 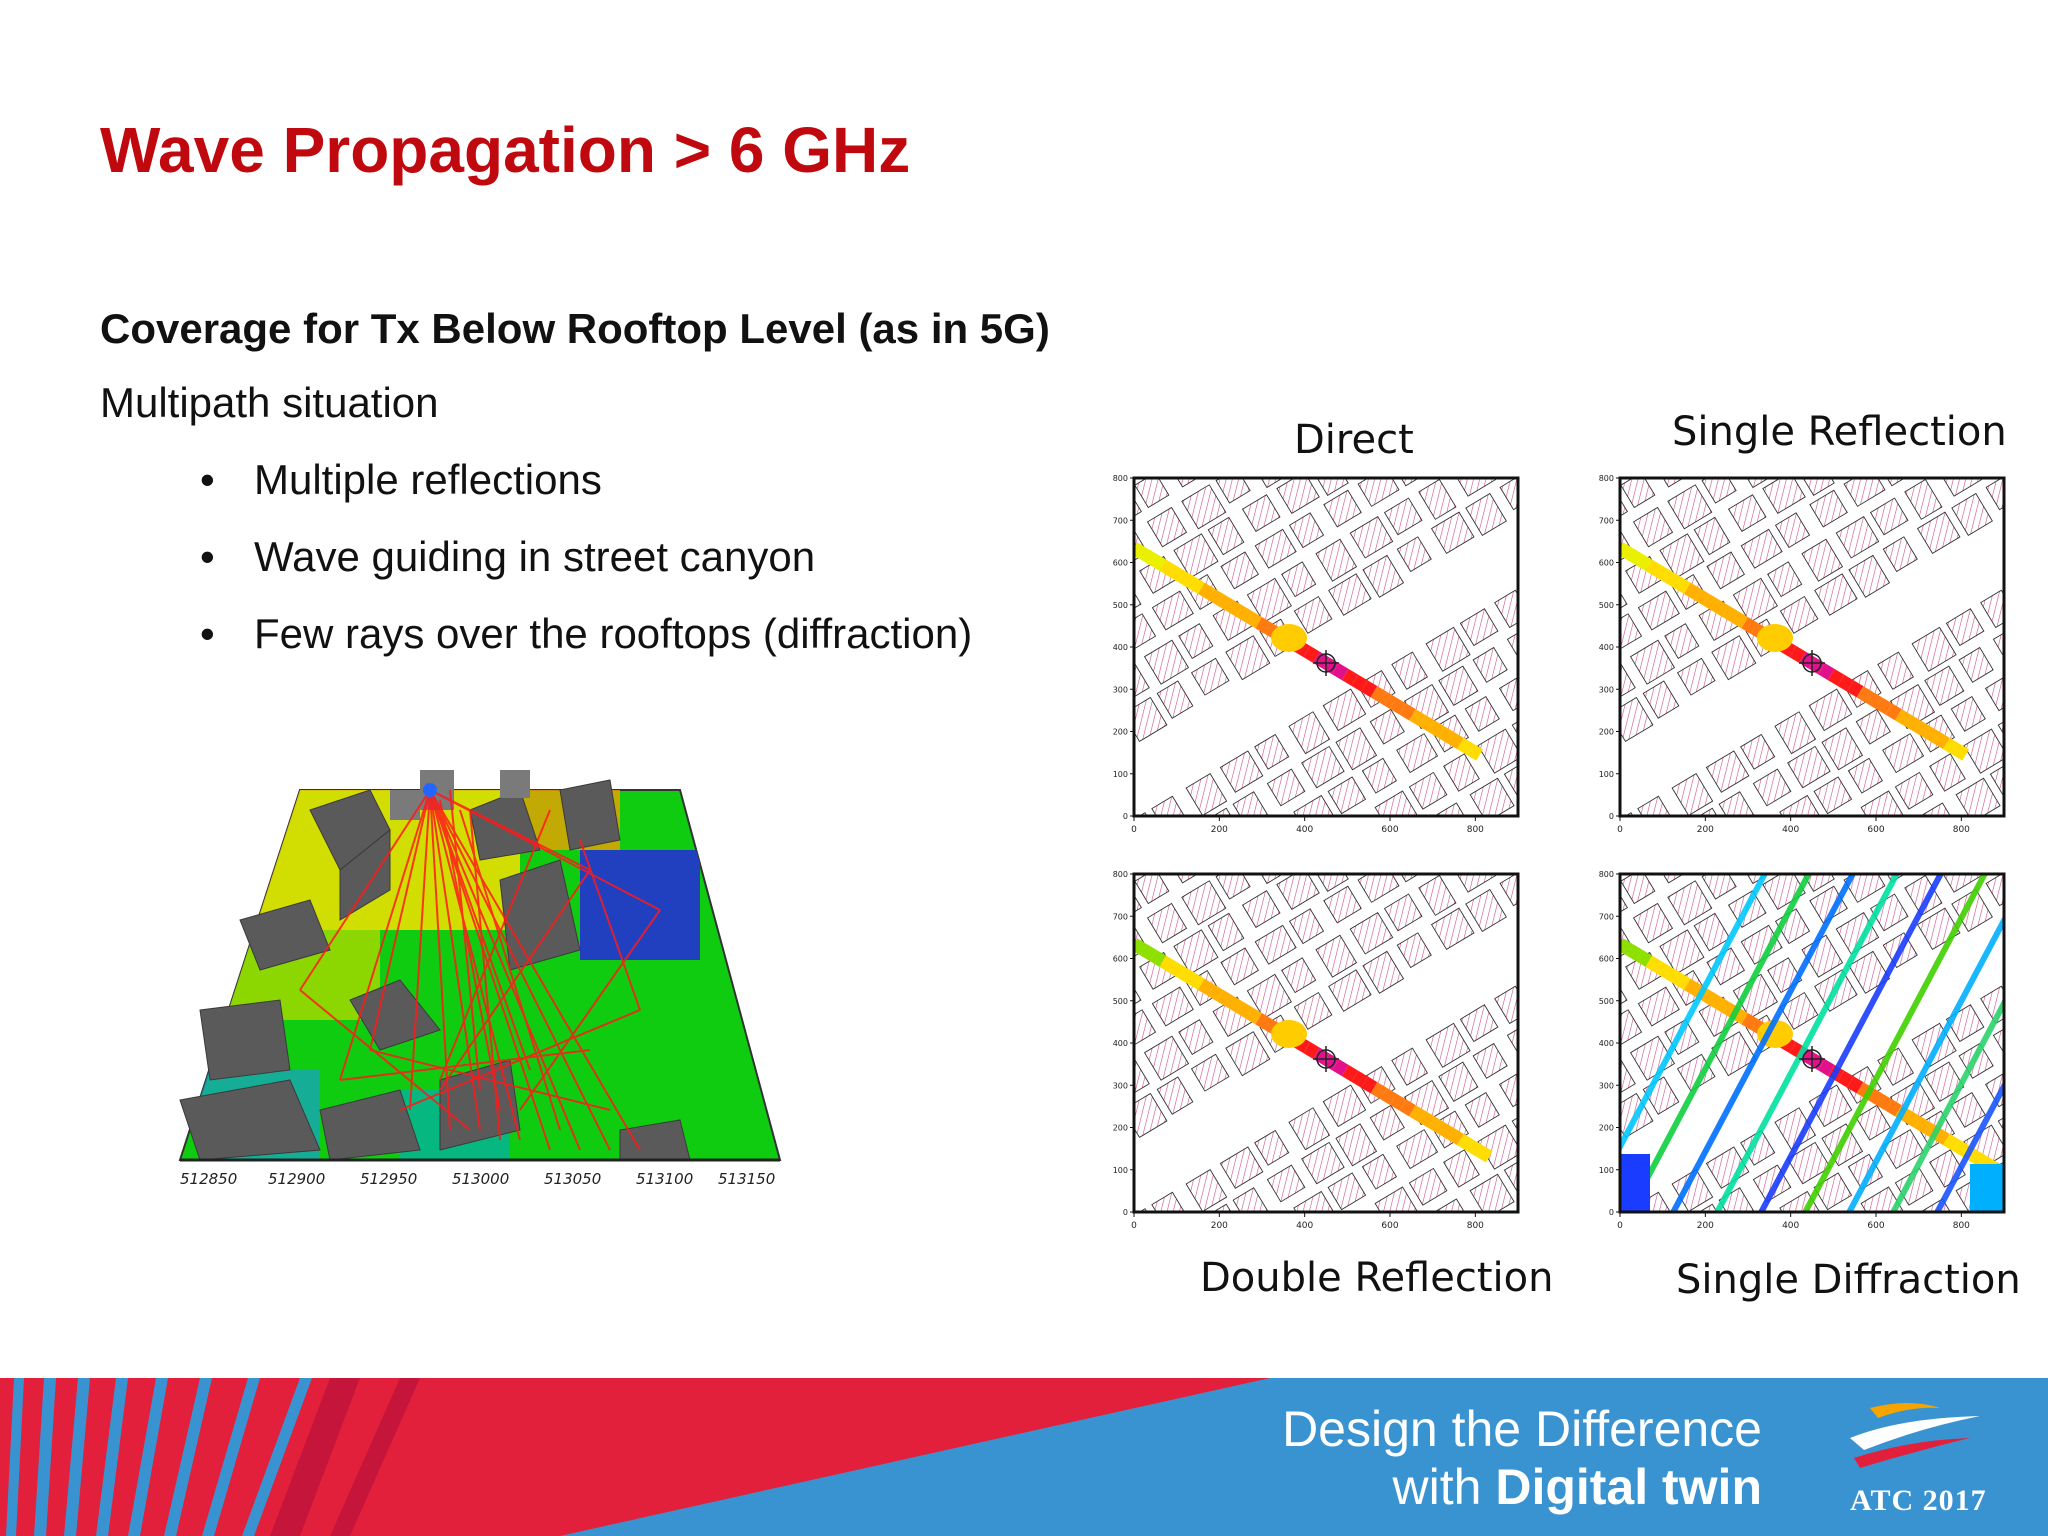 What do you see at coordinates (1522, 1429) in the screenshot?
I see `tagline-line1: Design the Difference` at bounding box center [1522, 1429].